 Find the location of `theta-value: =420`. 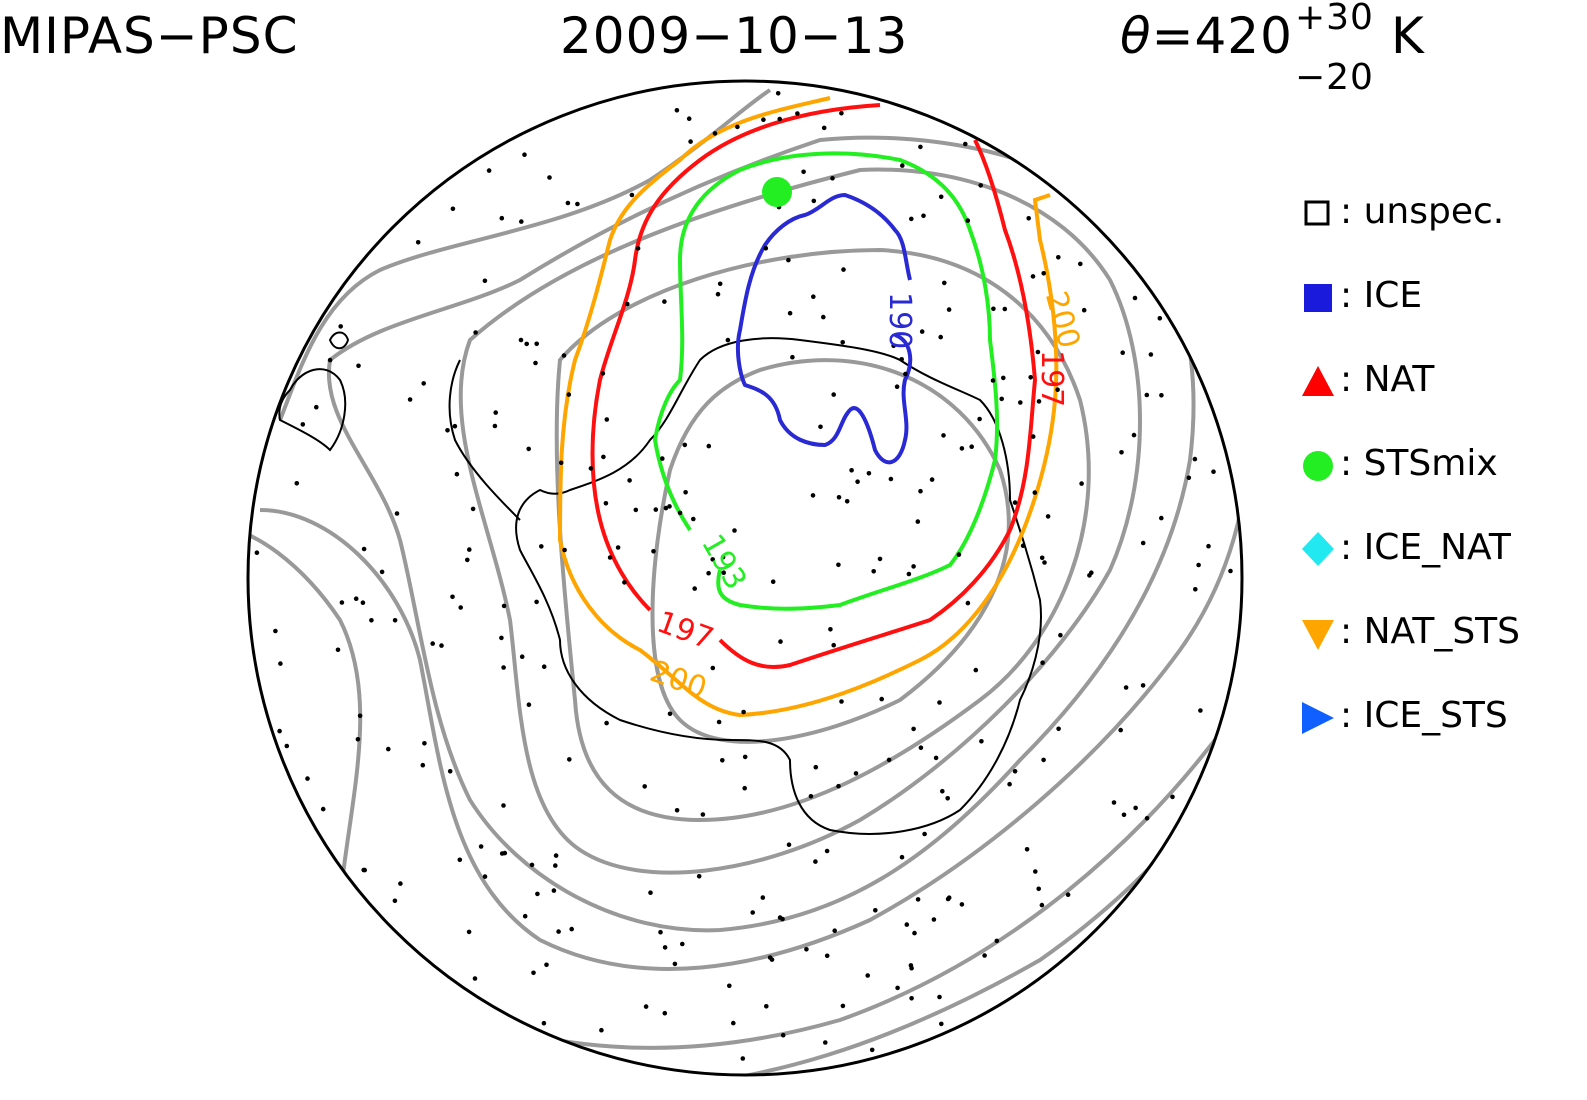

theta-value: =420 is located at coordinates (1222, 36).